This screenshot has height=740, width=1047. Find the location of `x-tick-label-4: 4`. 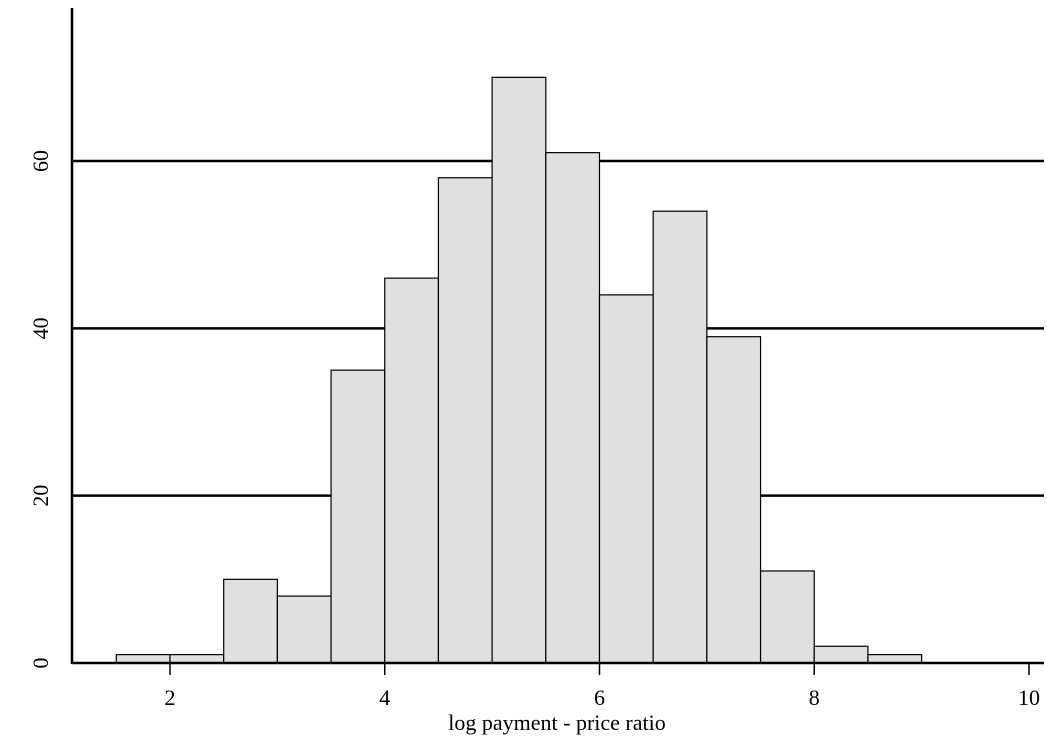

x-tick-label-4: 4 is located at coordinates (384, 697).